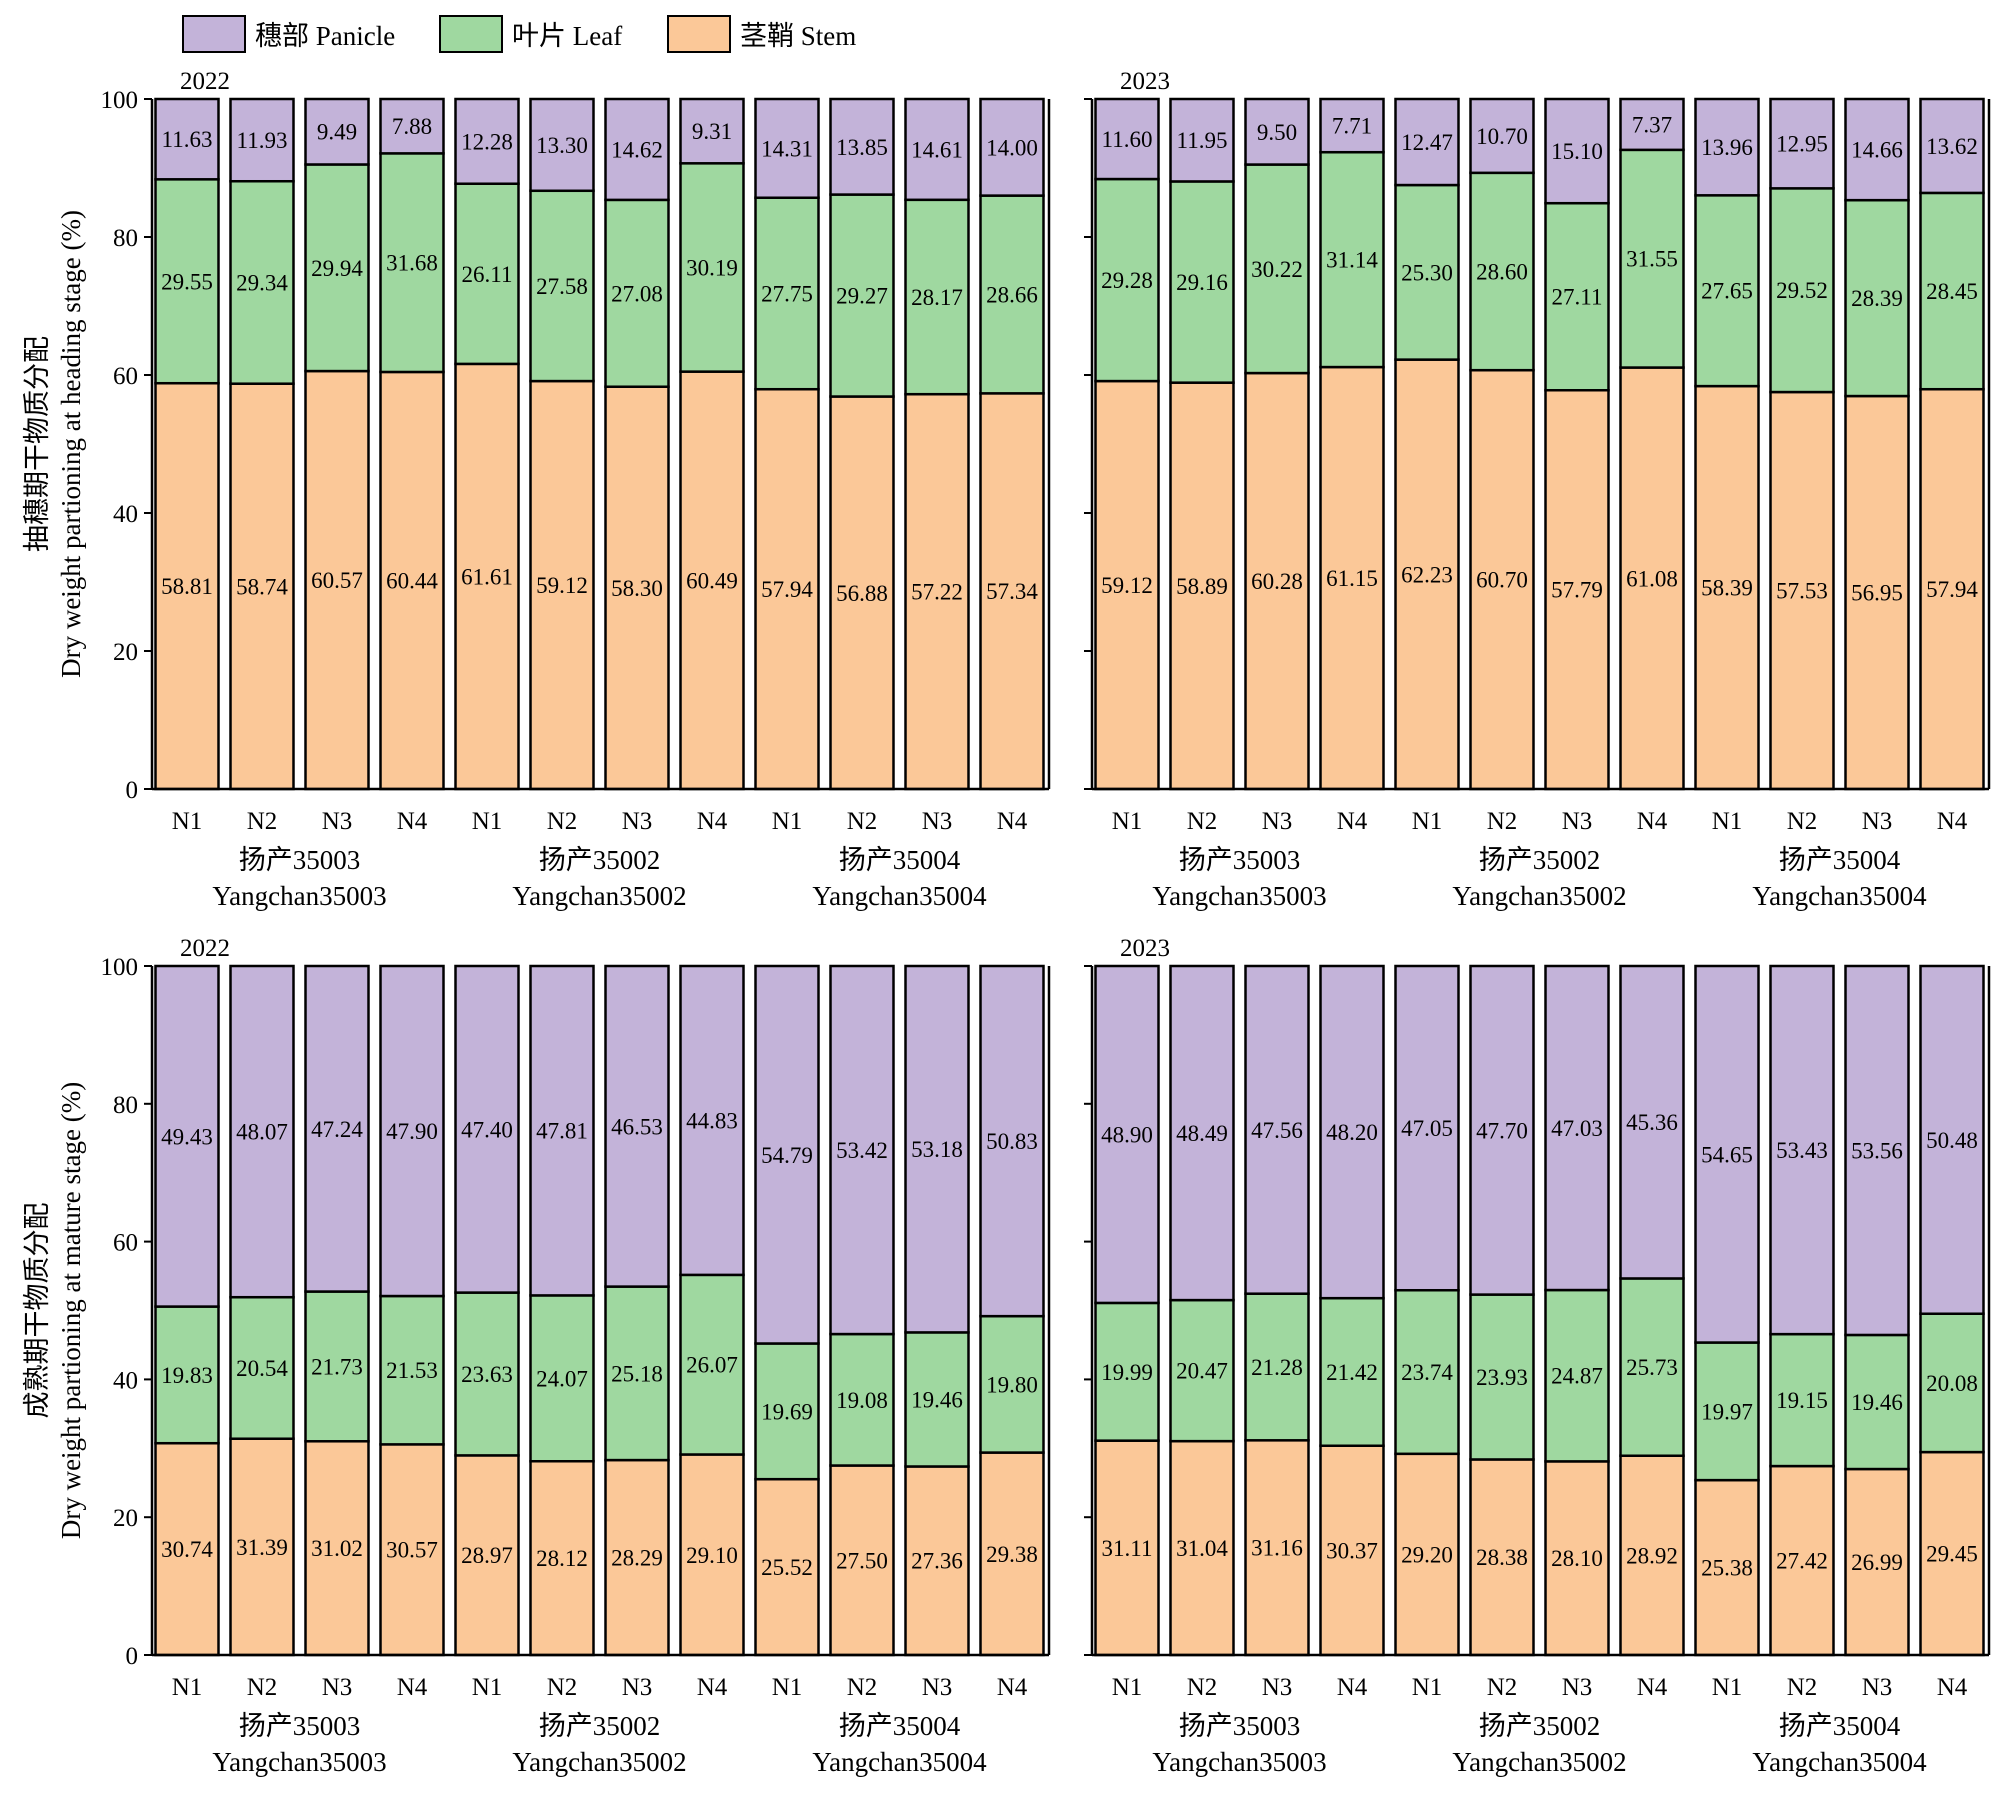 The width and height of the screenshot is (2007, 1806). Describe the element at coordinates (787, 1155) in the screenshot. I see `data-label-panicle: 54.79` at that location.